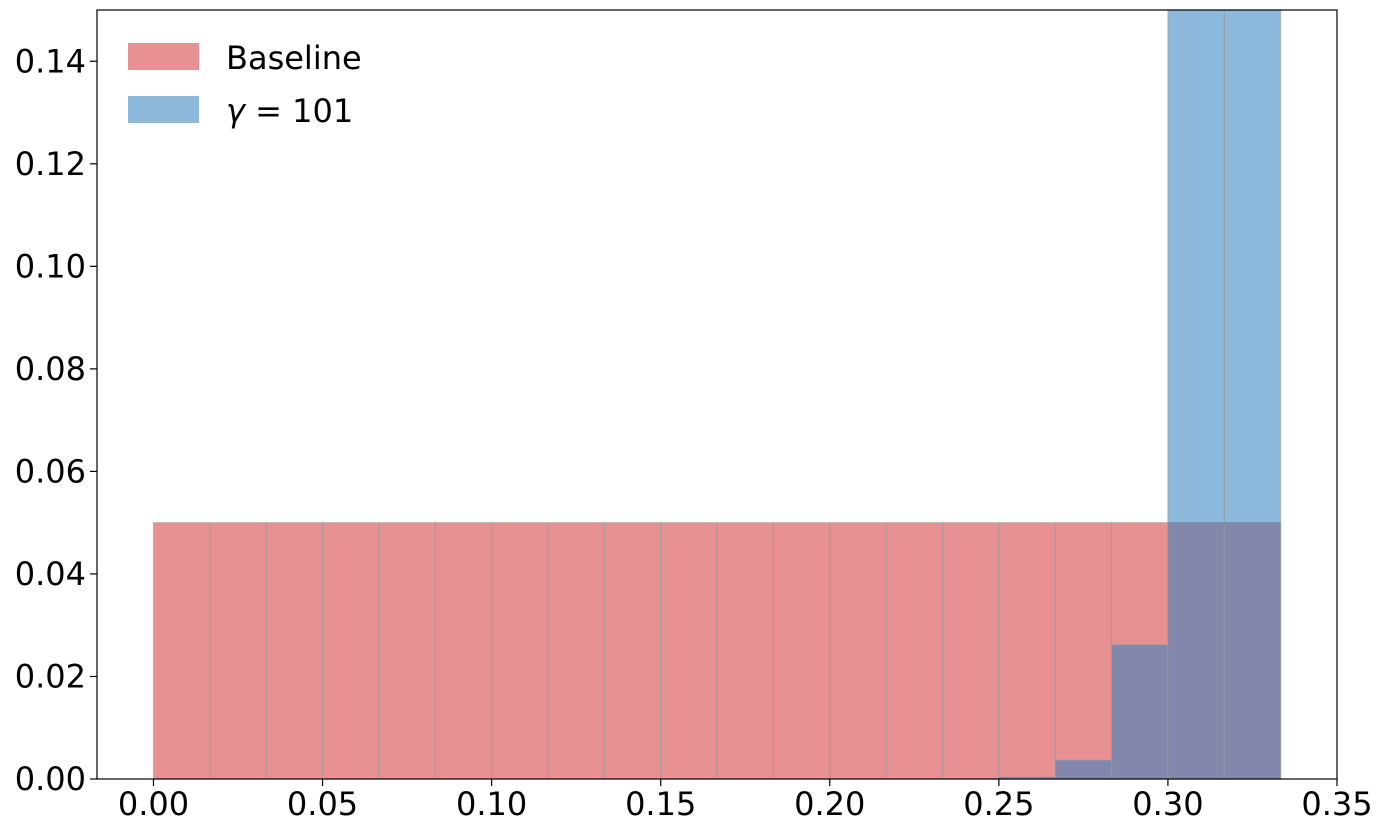 The image size is (1385, 833). I want to click on legend-gamma-symbol: γ, so click(236, 111).